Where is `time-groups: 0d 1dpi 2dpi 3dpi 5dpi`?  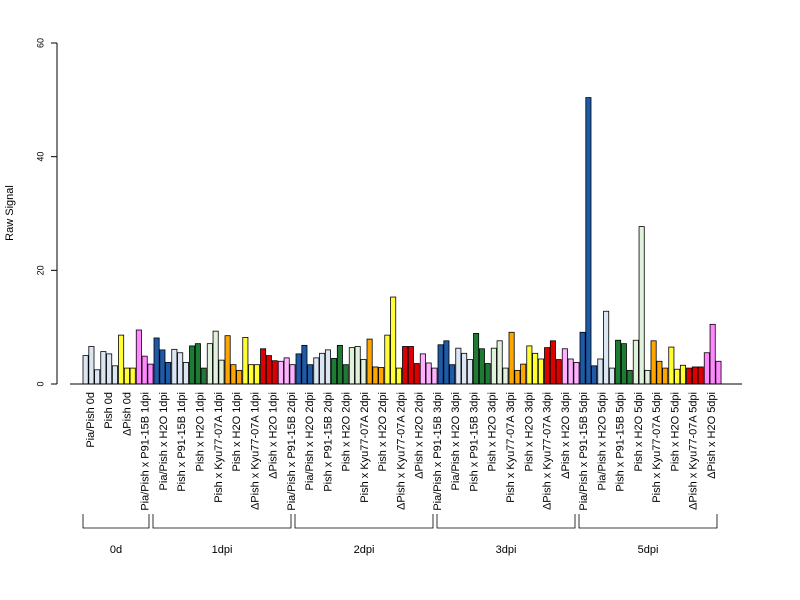 time-groups: 0d 1dpi 2dpi 3dpi 5dpi is located at coordinates (400, 535).